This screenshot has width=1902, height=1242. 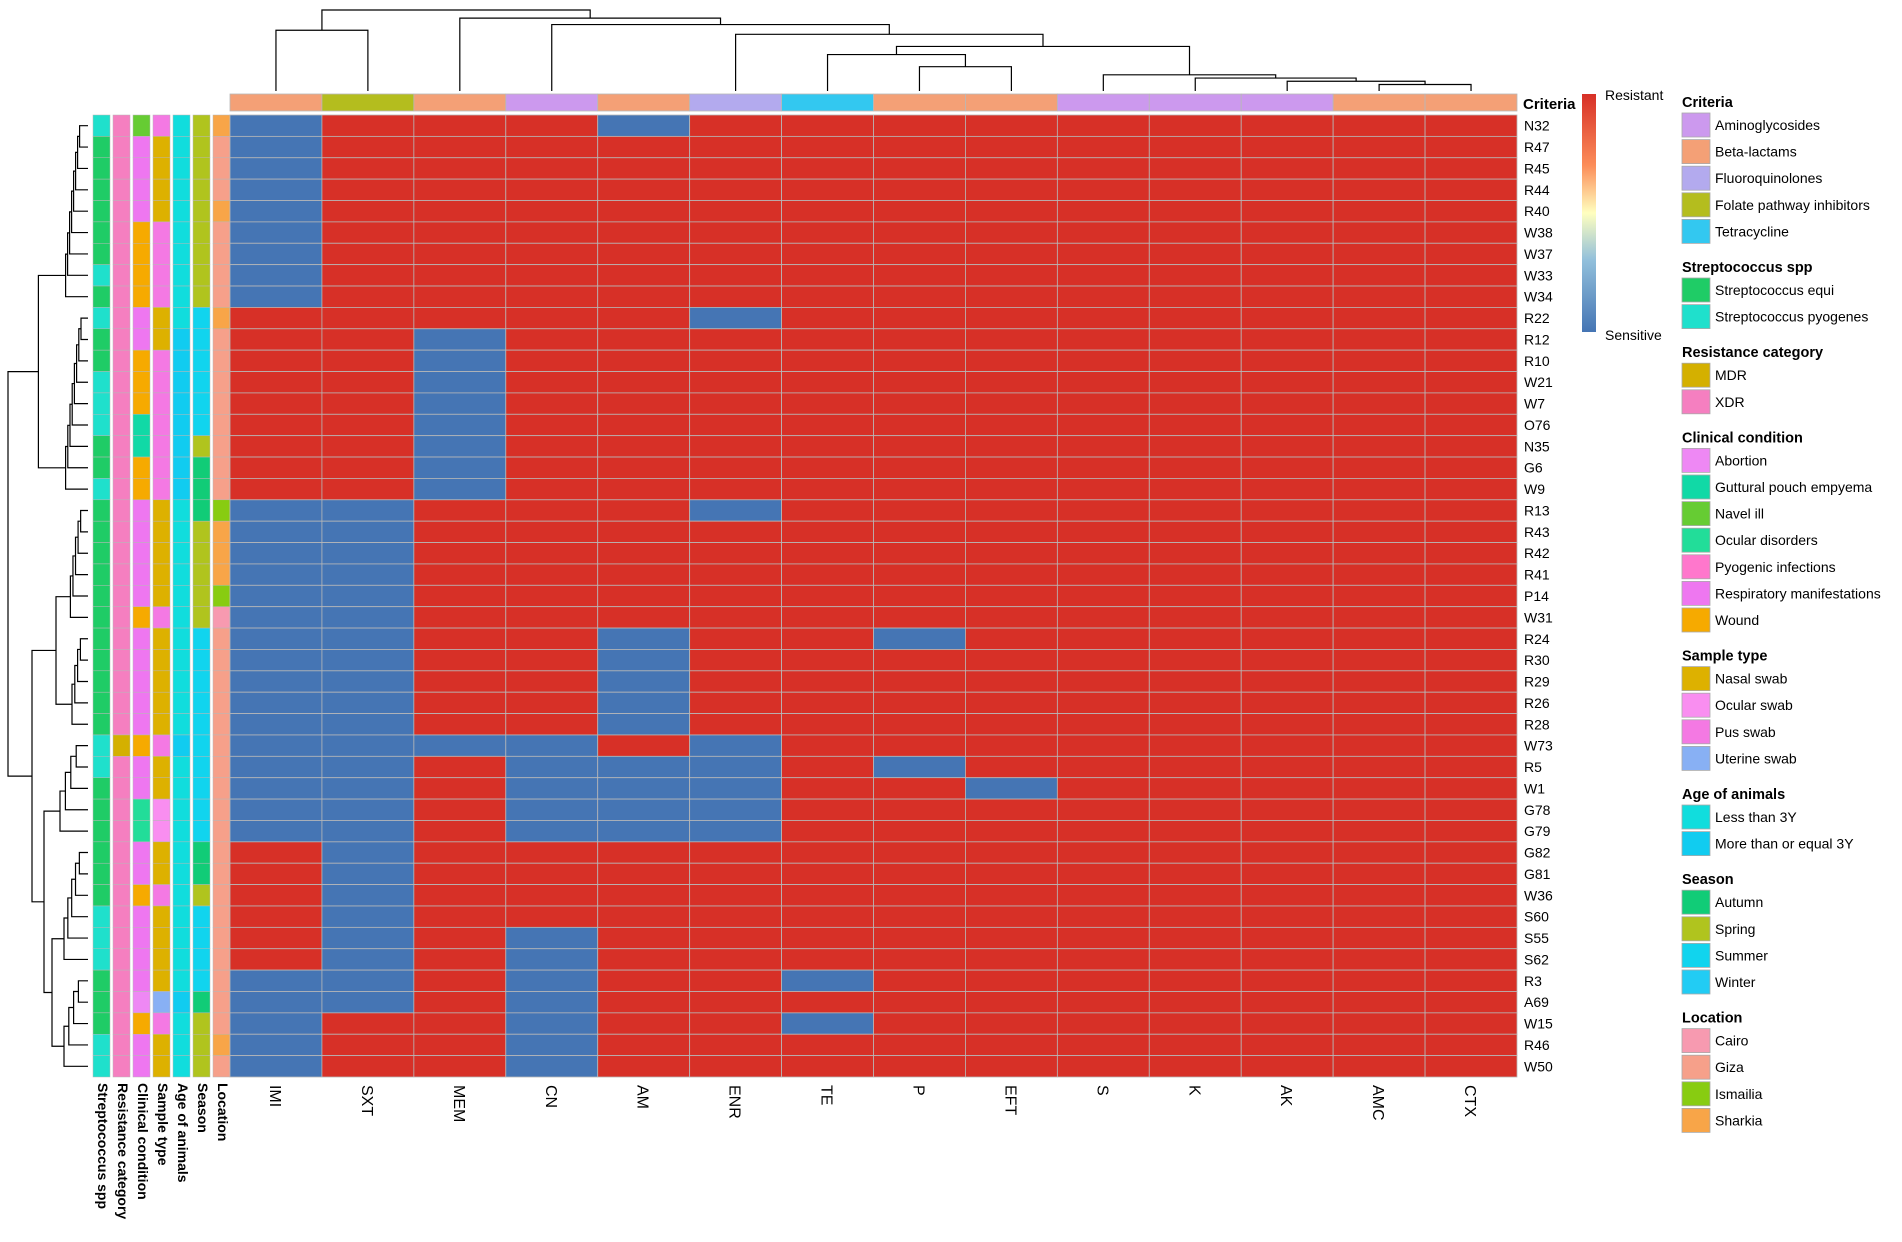 I want to click on legend-item-label: Cairo, so click(x=1732, y=1041).